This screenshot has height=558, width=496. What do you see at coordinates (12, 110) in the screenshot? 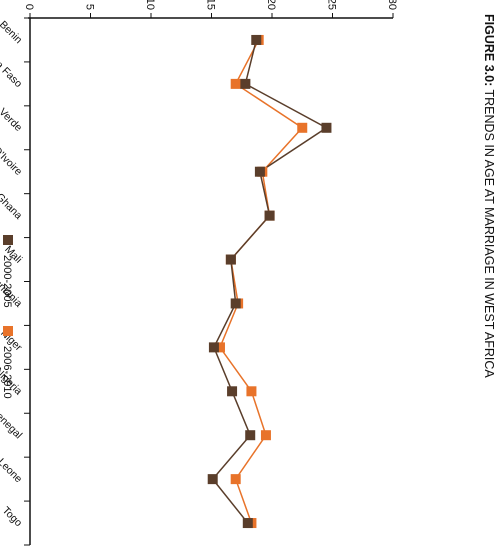
I see `x-category-label: Cape Verde` at bounding box center [12, 110].